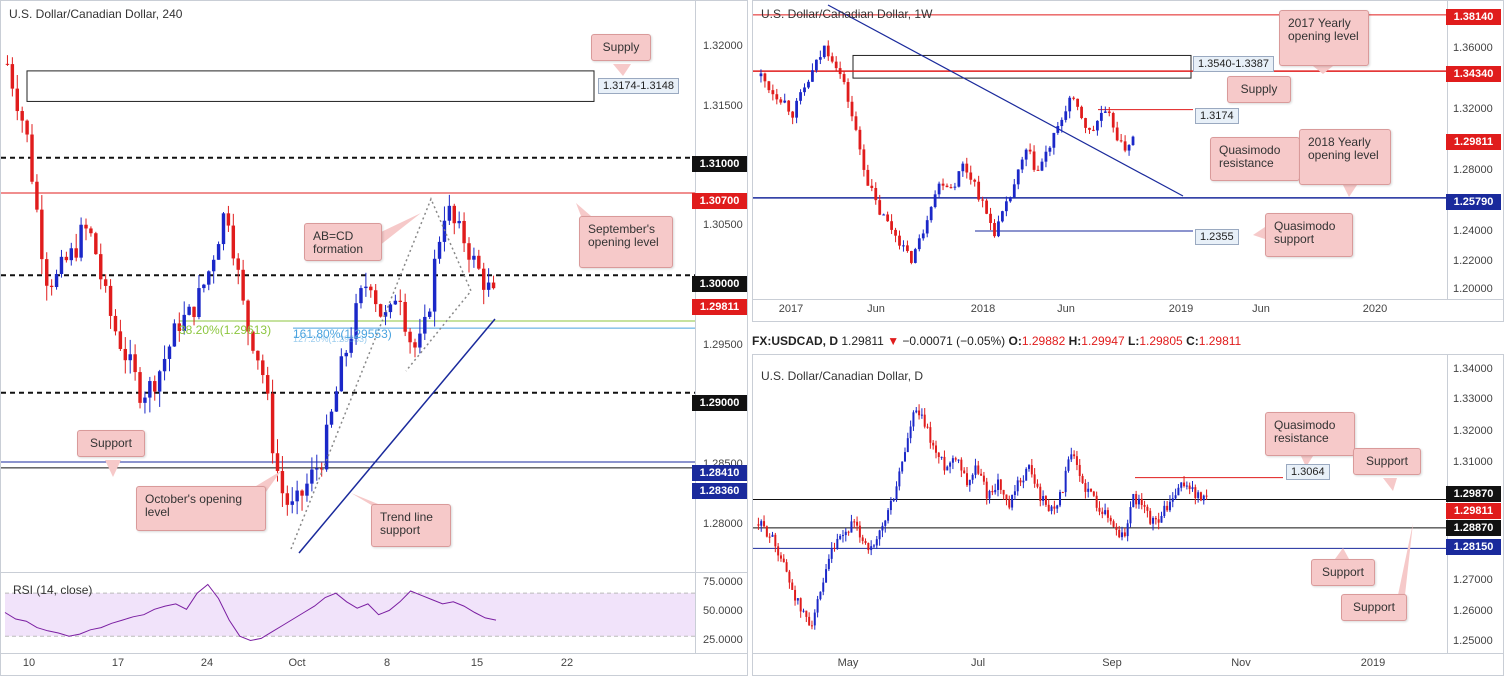  What do you see at coordinates (1473, 142) in the screenshot?
I see `weekly-last-price-tag: 1.29811` at bounding box center [1473, 142].